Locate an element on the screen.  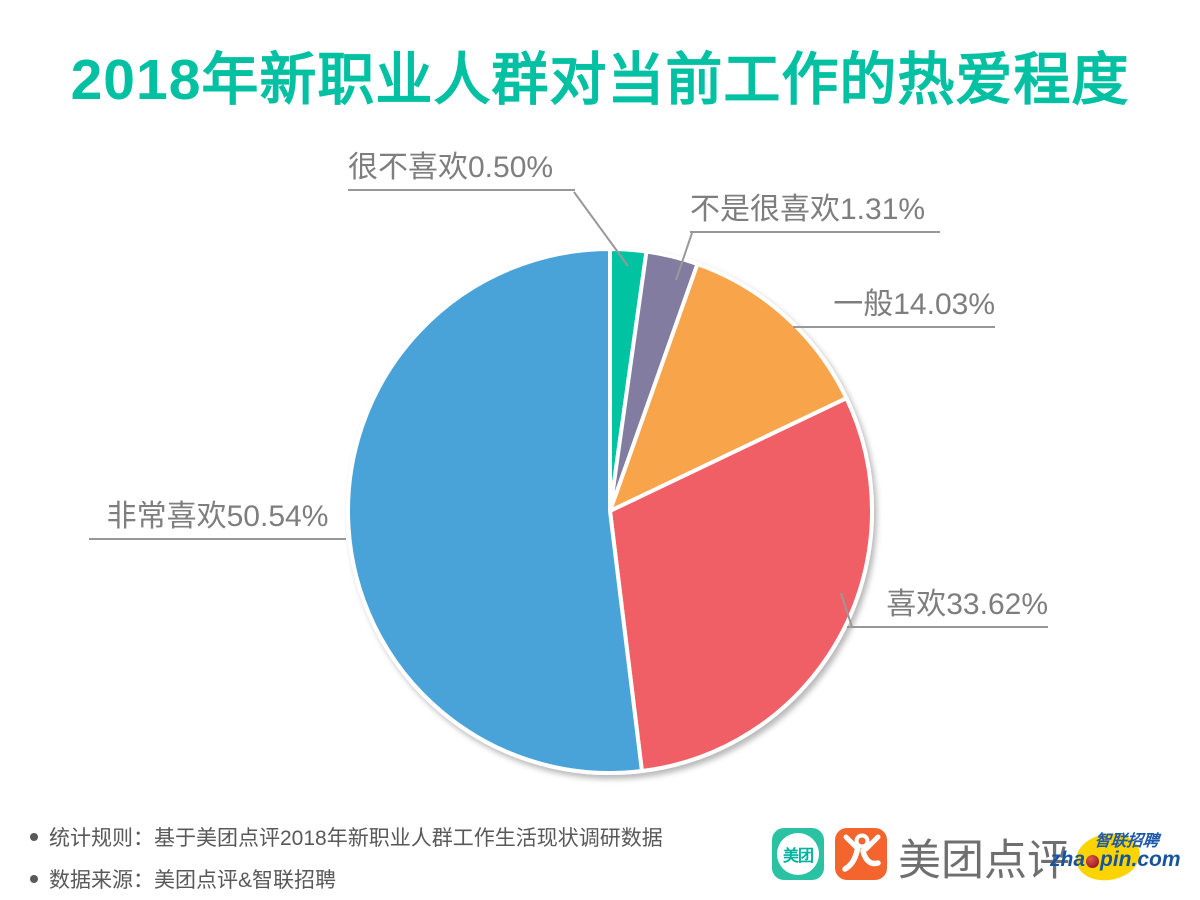
note-text: 数据来源：美团点评&智联招聘 is located at coordinates (193, 880).